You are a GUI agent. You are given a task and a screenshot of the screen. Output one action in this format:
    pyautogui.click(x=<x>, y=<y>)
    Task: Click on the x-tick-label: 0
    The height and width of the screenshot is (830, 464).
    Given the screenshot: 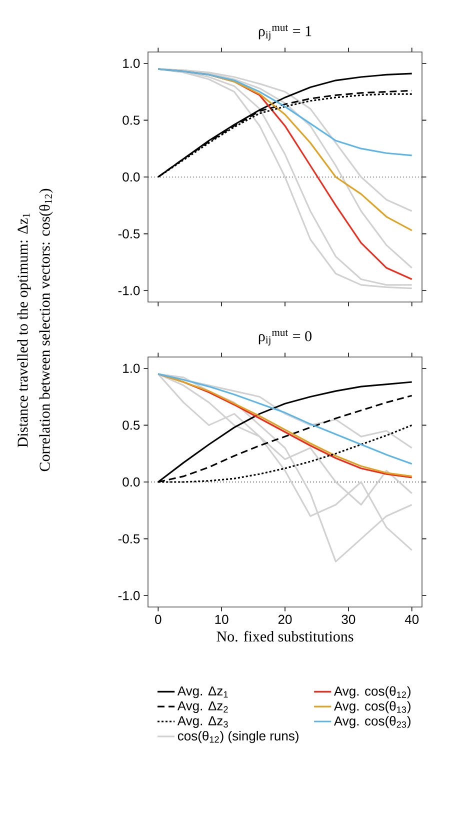 What is the action you would take?
    pyautogui.click(x=158, y=619)
    